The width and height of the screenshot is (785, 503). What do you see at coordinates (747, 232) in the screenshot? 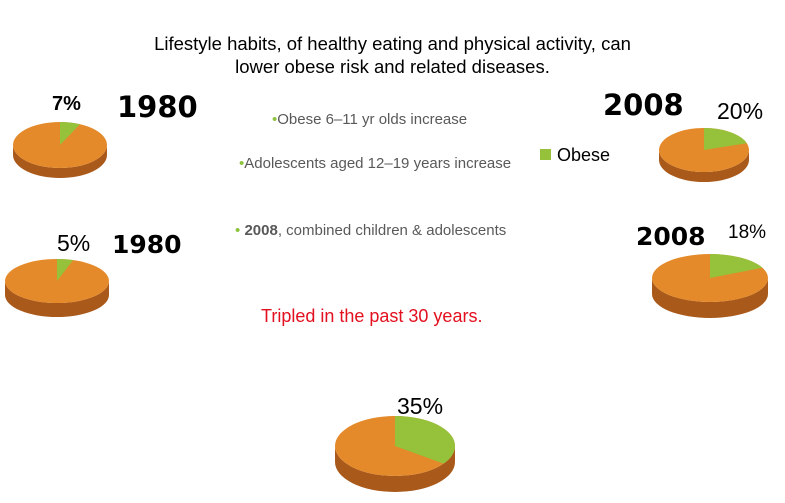
I see `pie-4-percent-label: 18%` at bounding box center [747, 232].